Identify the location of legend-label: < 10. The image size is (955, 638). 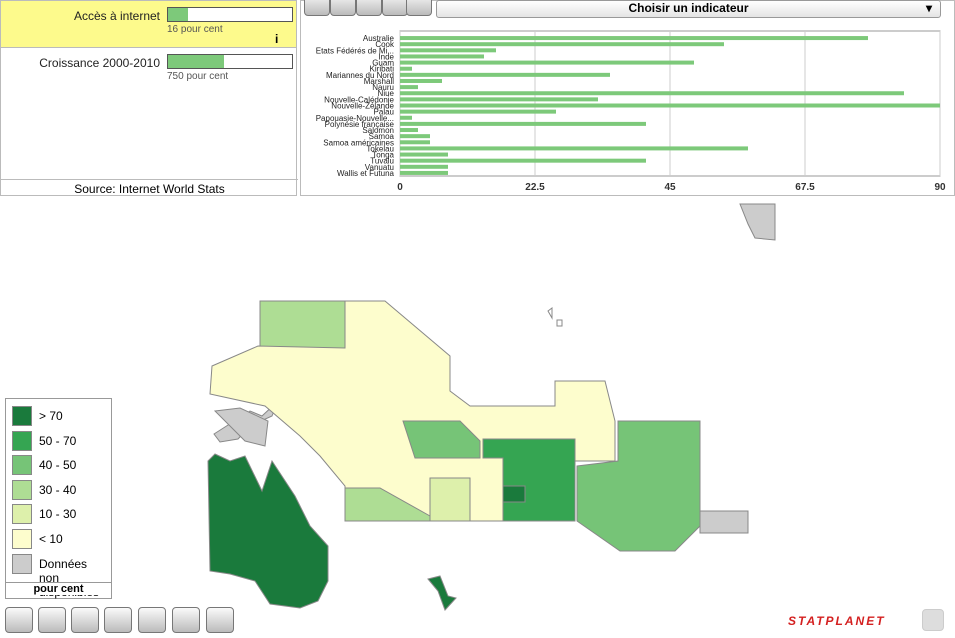
(51, 539).